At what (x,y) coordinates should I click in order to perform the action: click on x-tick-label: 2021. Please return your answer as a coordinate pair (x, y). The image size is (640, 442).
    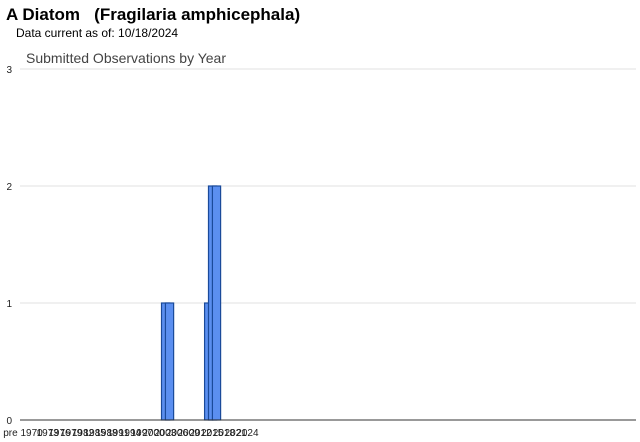
    Looking at the image, I should click on (236, 433).